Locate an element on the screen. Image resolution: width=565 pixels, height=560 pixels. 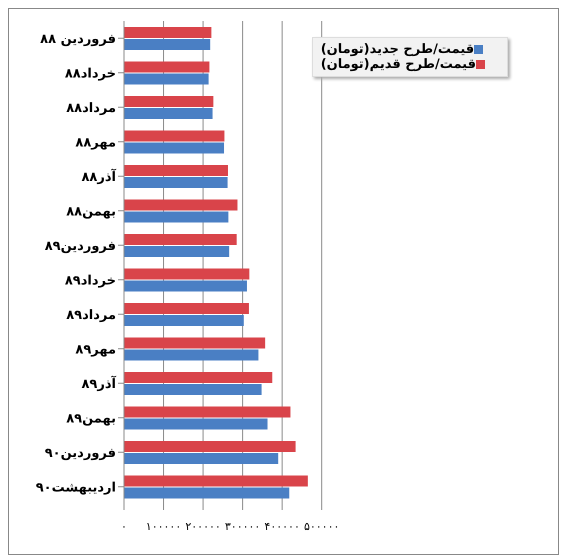
x-tick-label: ۲۰۰۰۰۰ is located at coordinates (203, 526).